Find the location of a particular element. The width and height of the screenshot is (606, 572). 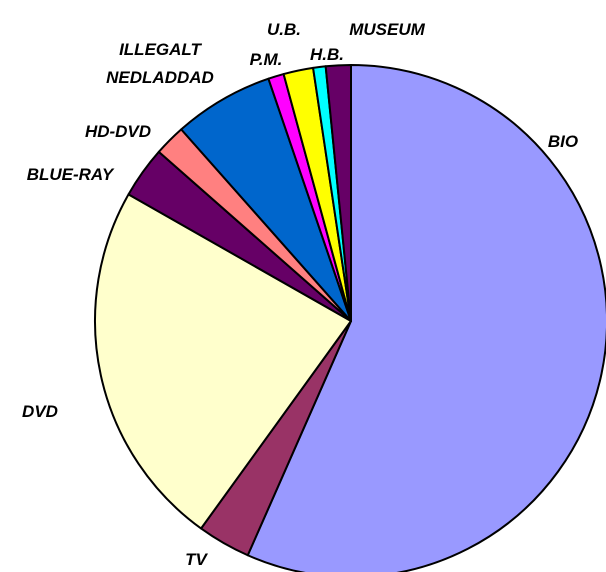

slice-label-museum: MUSEUM is located at coordinates (387, 29).